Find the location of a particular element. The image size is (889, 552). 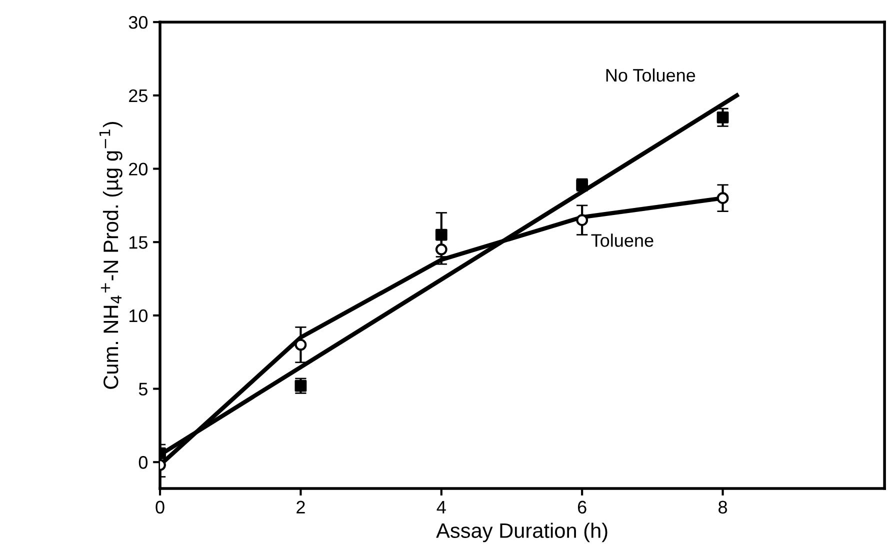

y-tick-label: 15 is located at coordinates (139, 242).